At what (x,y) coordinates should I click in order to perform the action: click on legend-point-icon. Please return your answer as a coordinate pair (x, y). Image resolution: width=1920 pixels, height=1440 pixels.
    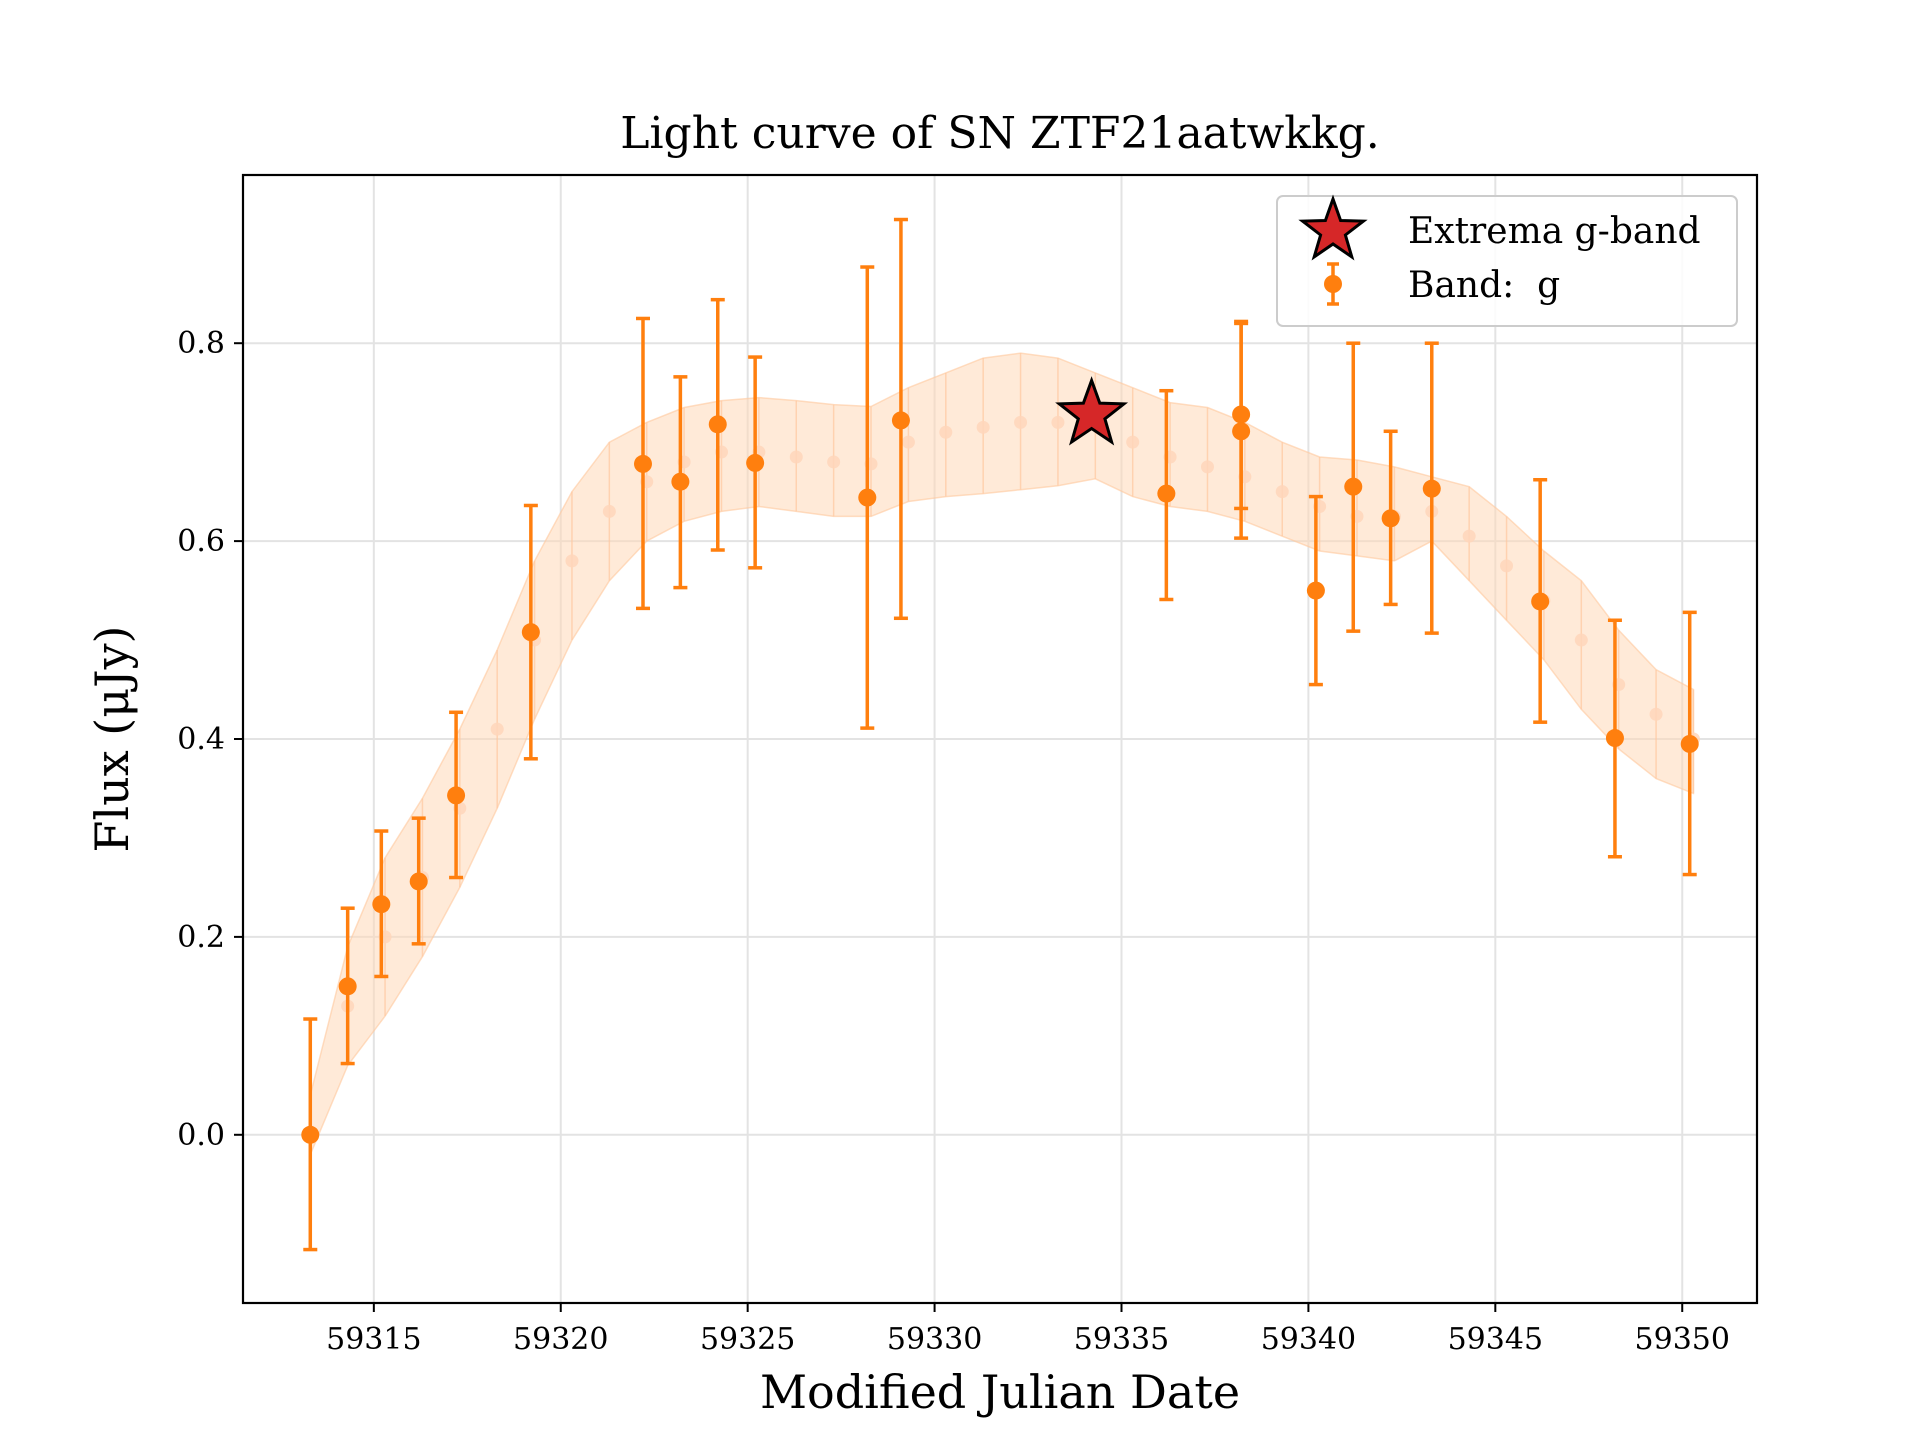
    Looking at the image, I should click on (1333, 284).